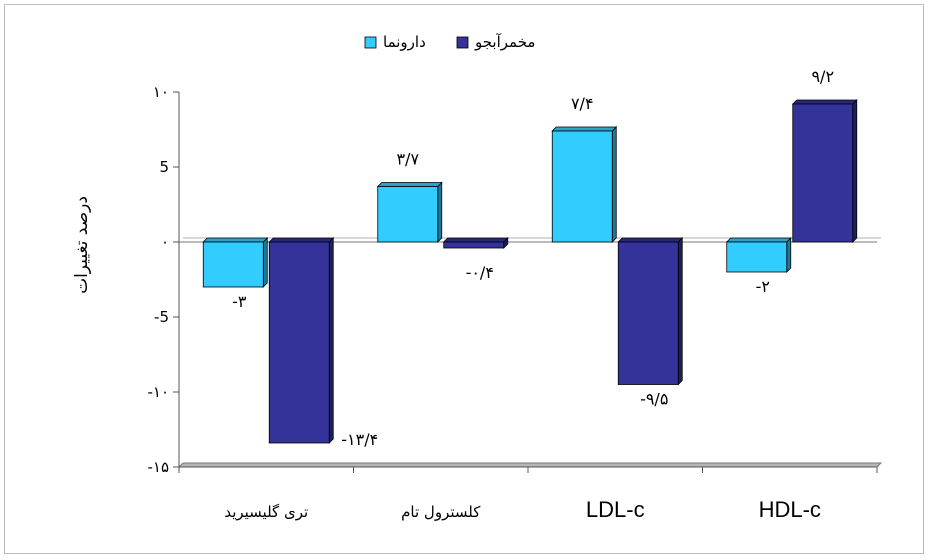 The height and width of the screenshot is (560, 930). Describe the element at coordinates (763, 286) in the screenshot. I see `data-label: -۲` at that location.